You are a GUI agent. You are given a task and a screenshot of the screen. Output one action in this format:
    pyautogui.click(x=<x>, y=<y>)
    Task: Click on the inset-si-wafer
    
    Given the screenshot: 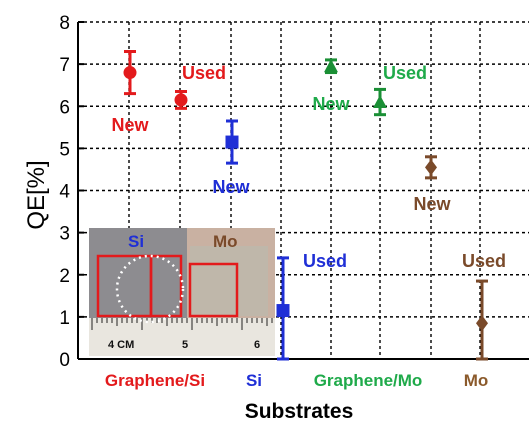 What is the action you would take?
    pyautogui.click(x=138, y=279)
    